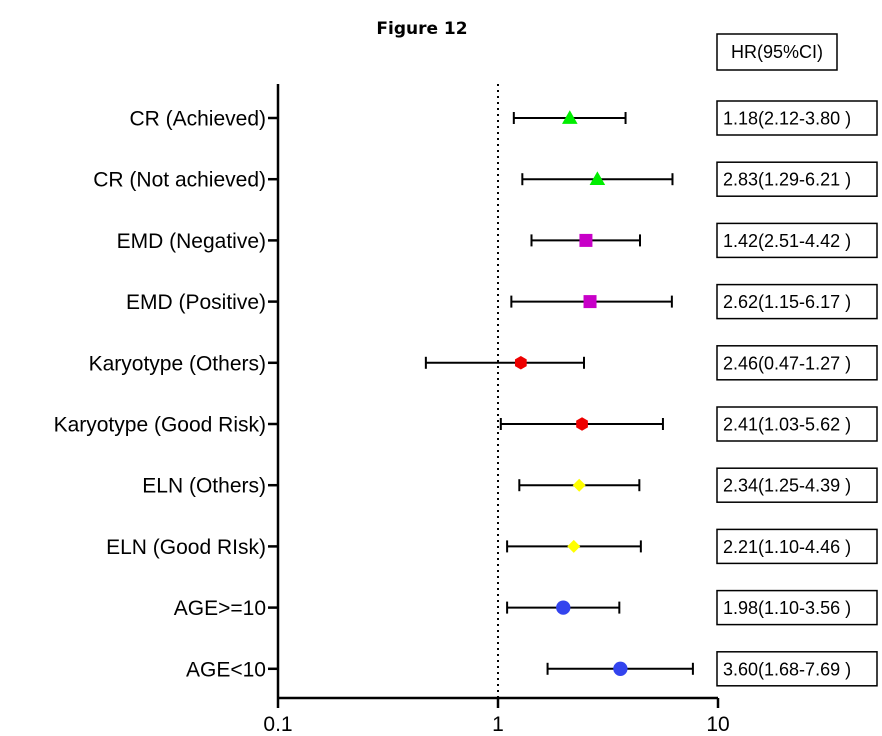 The image size is (882, 736). Describe the element at coordinates (498, 724) in the screenshot. I see `x-tick-label: 1` at that location.